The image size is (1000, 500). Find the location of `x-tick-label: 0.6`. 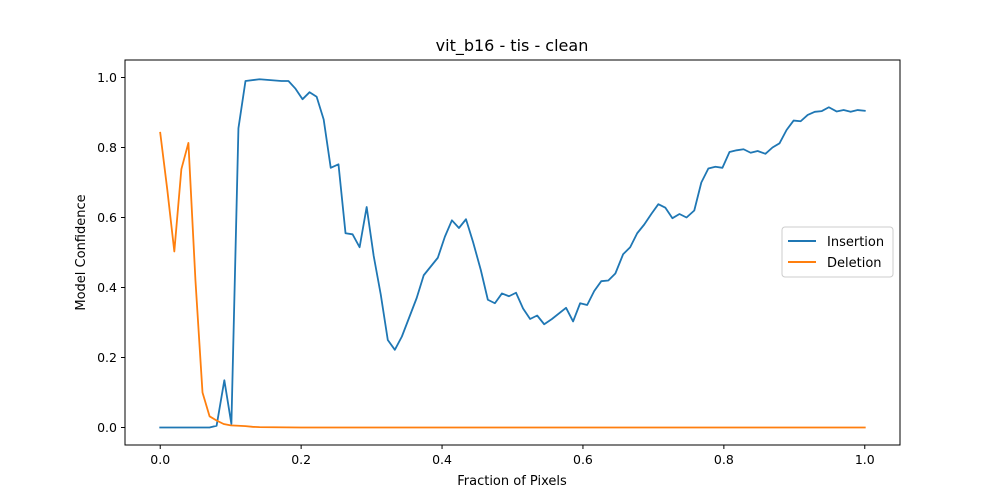

x-tick-label: 0.6 is located at coordinates (583, 459).